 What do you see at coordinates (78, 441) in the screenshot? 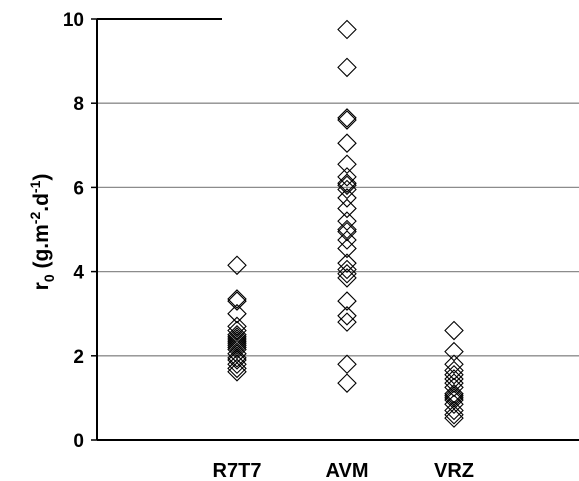
I see `y-tick-label: 0` at bounding box center [78, 441].